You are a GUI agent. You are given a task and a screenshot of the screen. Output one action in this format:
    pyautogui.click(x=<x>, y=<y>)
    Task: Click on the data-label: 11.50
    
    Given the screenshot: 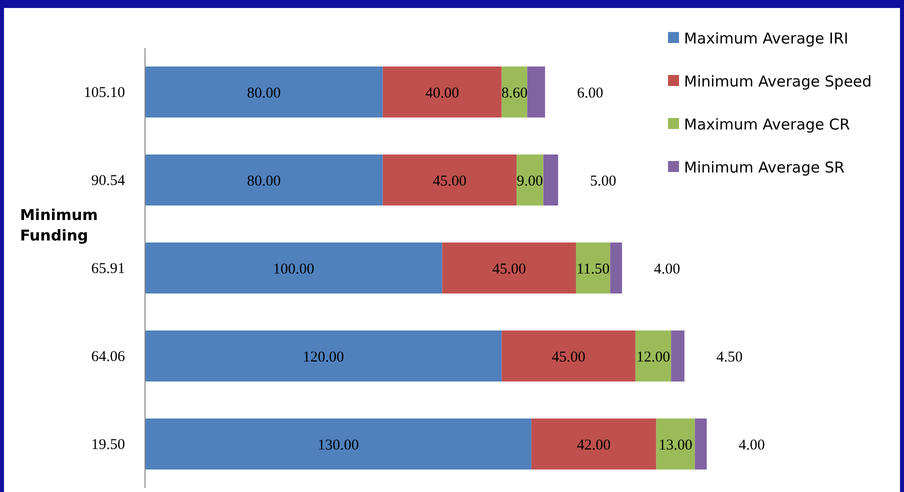 What is the action you would take?
    pyautogui.click(x=593, y=269)
    